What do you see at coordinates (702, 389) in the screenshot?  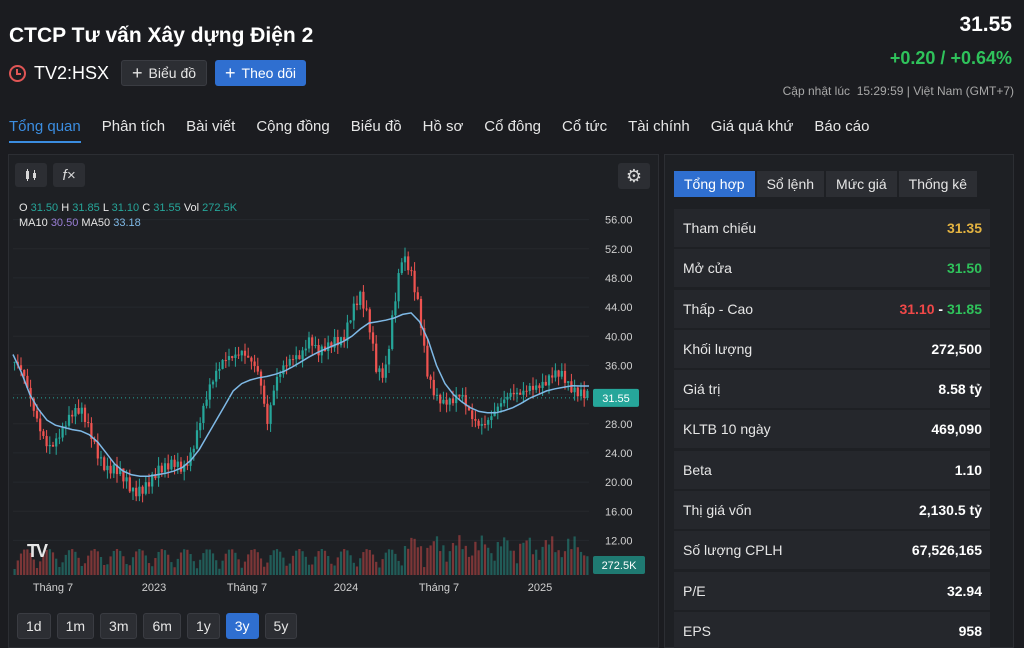 I see `row-label: Giá trị` at bounding box center [702, 389].